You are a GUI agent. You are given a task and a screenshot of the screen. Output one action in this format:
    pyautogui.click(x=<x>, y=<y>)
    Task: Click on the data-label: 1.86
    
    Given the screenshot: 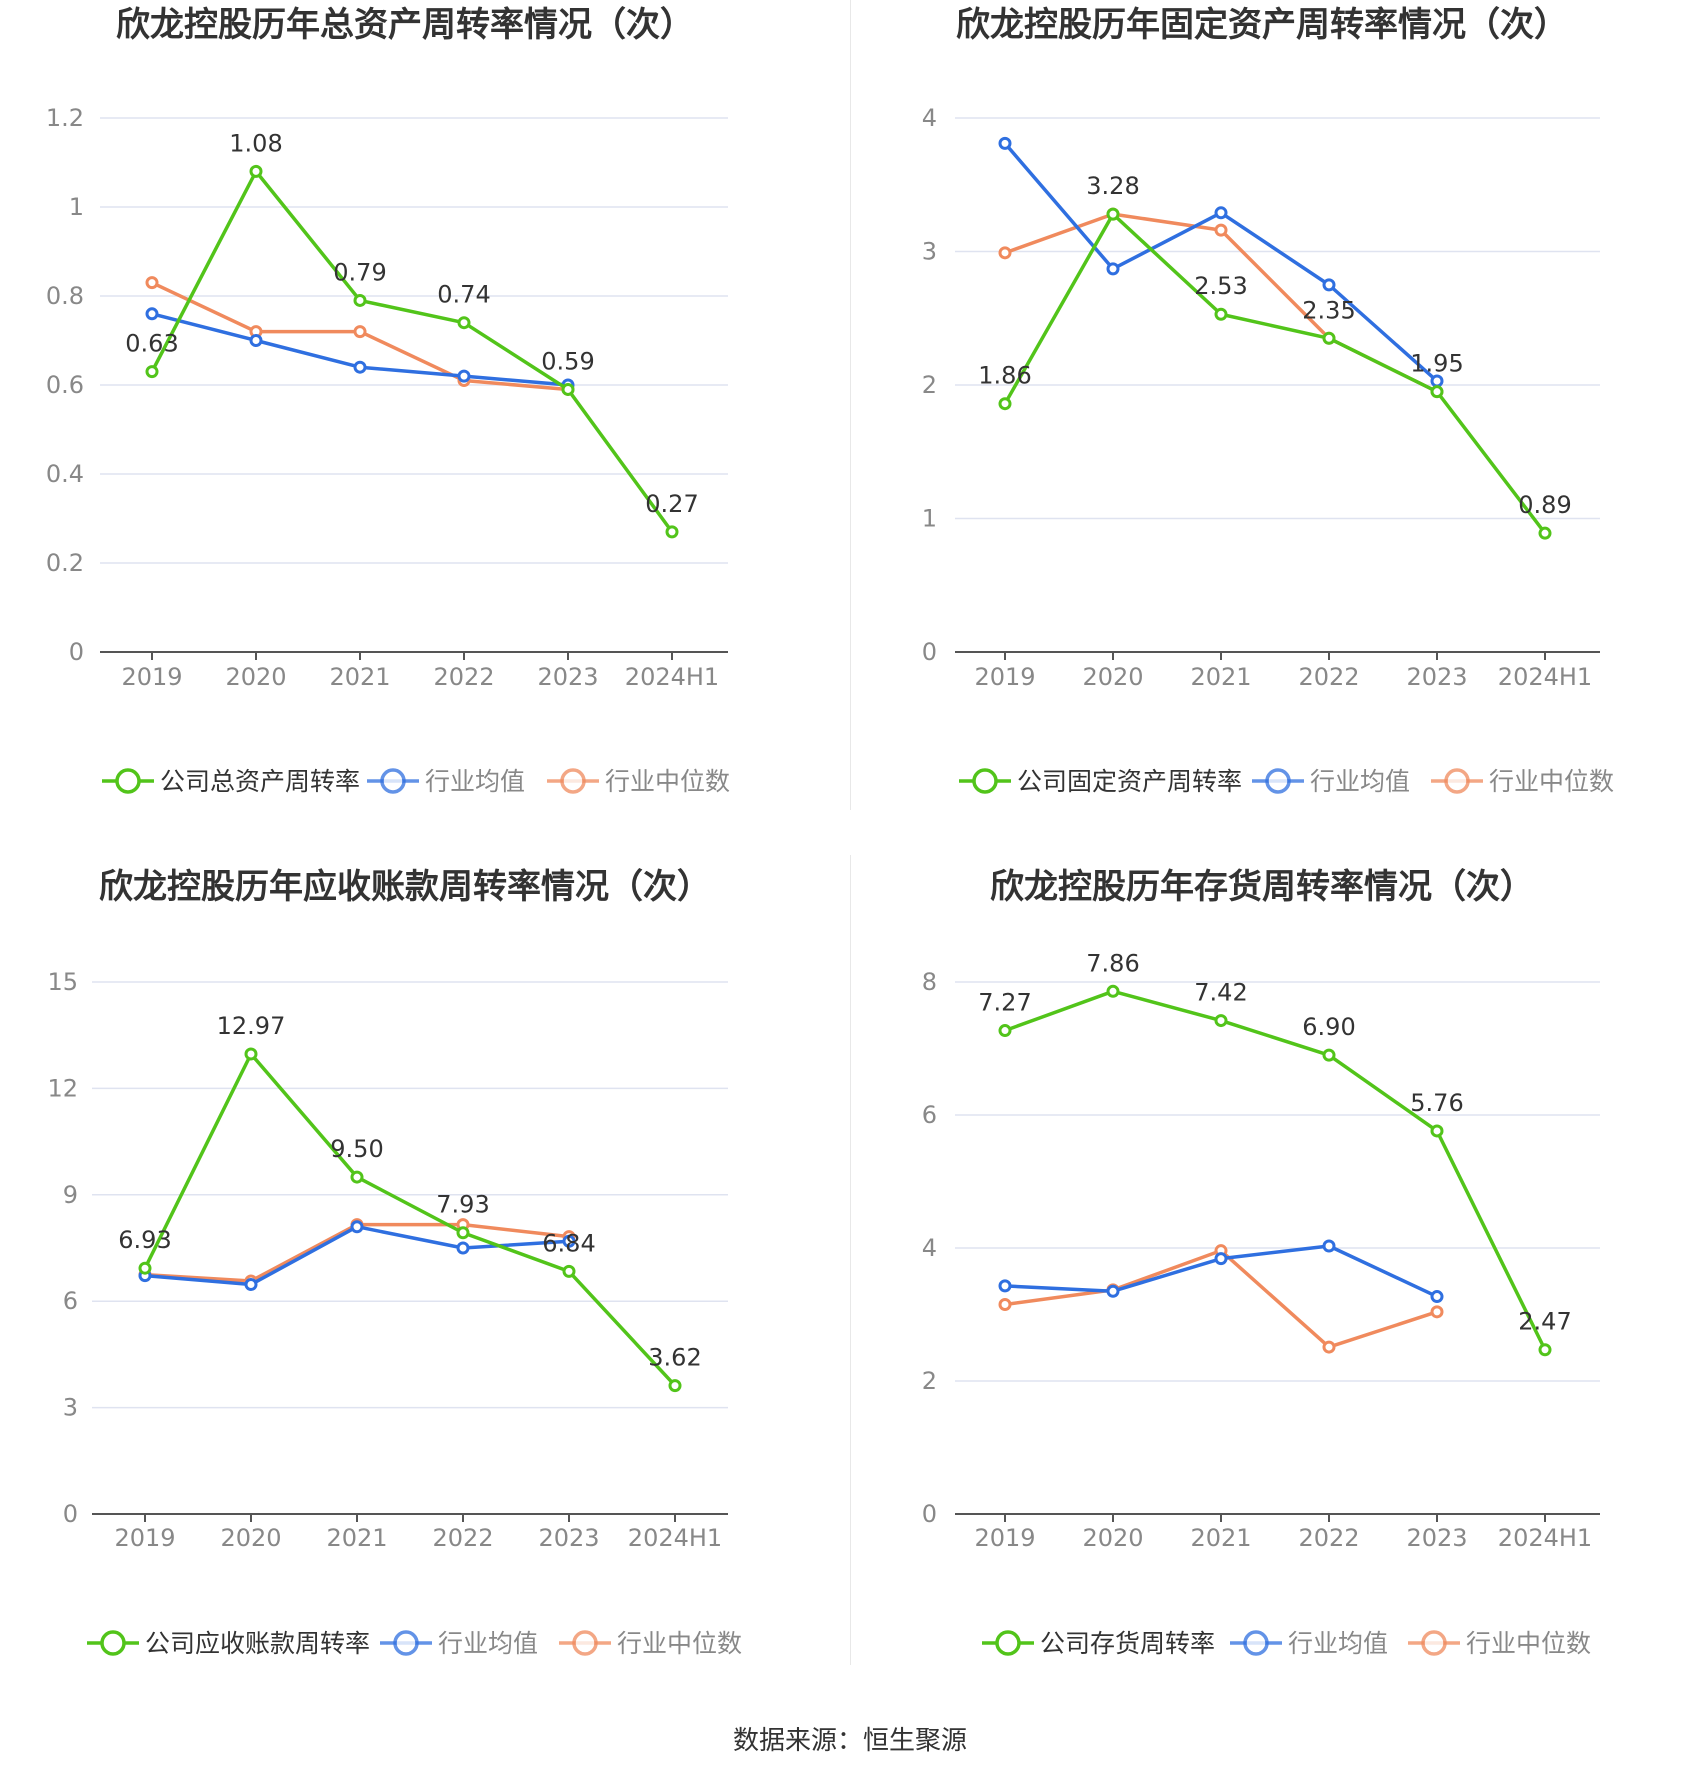 What is the action you would take?
    pyautogui.click(x=1004, y=376)
    